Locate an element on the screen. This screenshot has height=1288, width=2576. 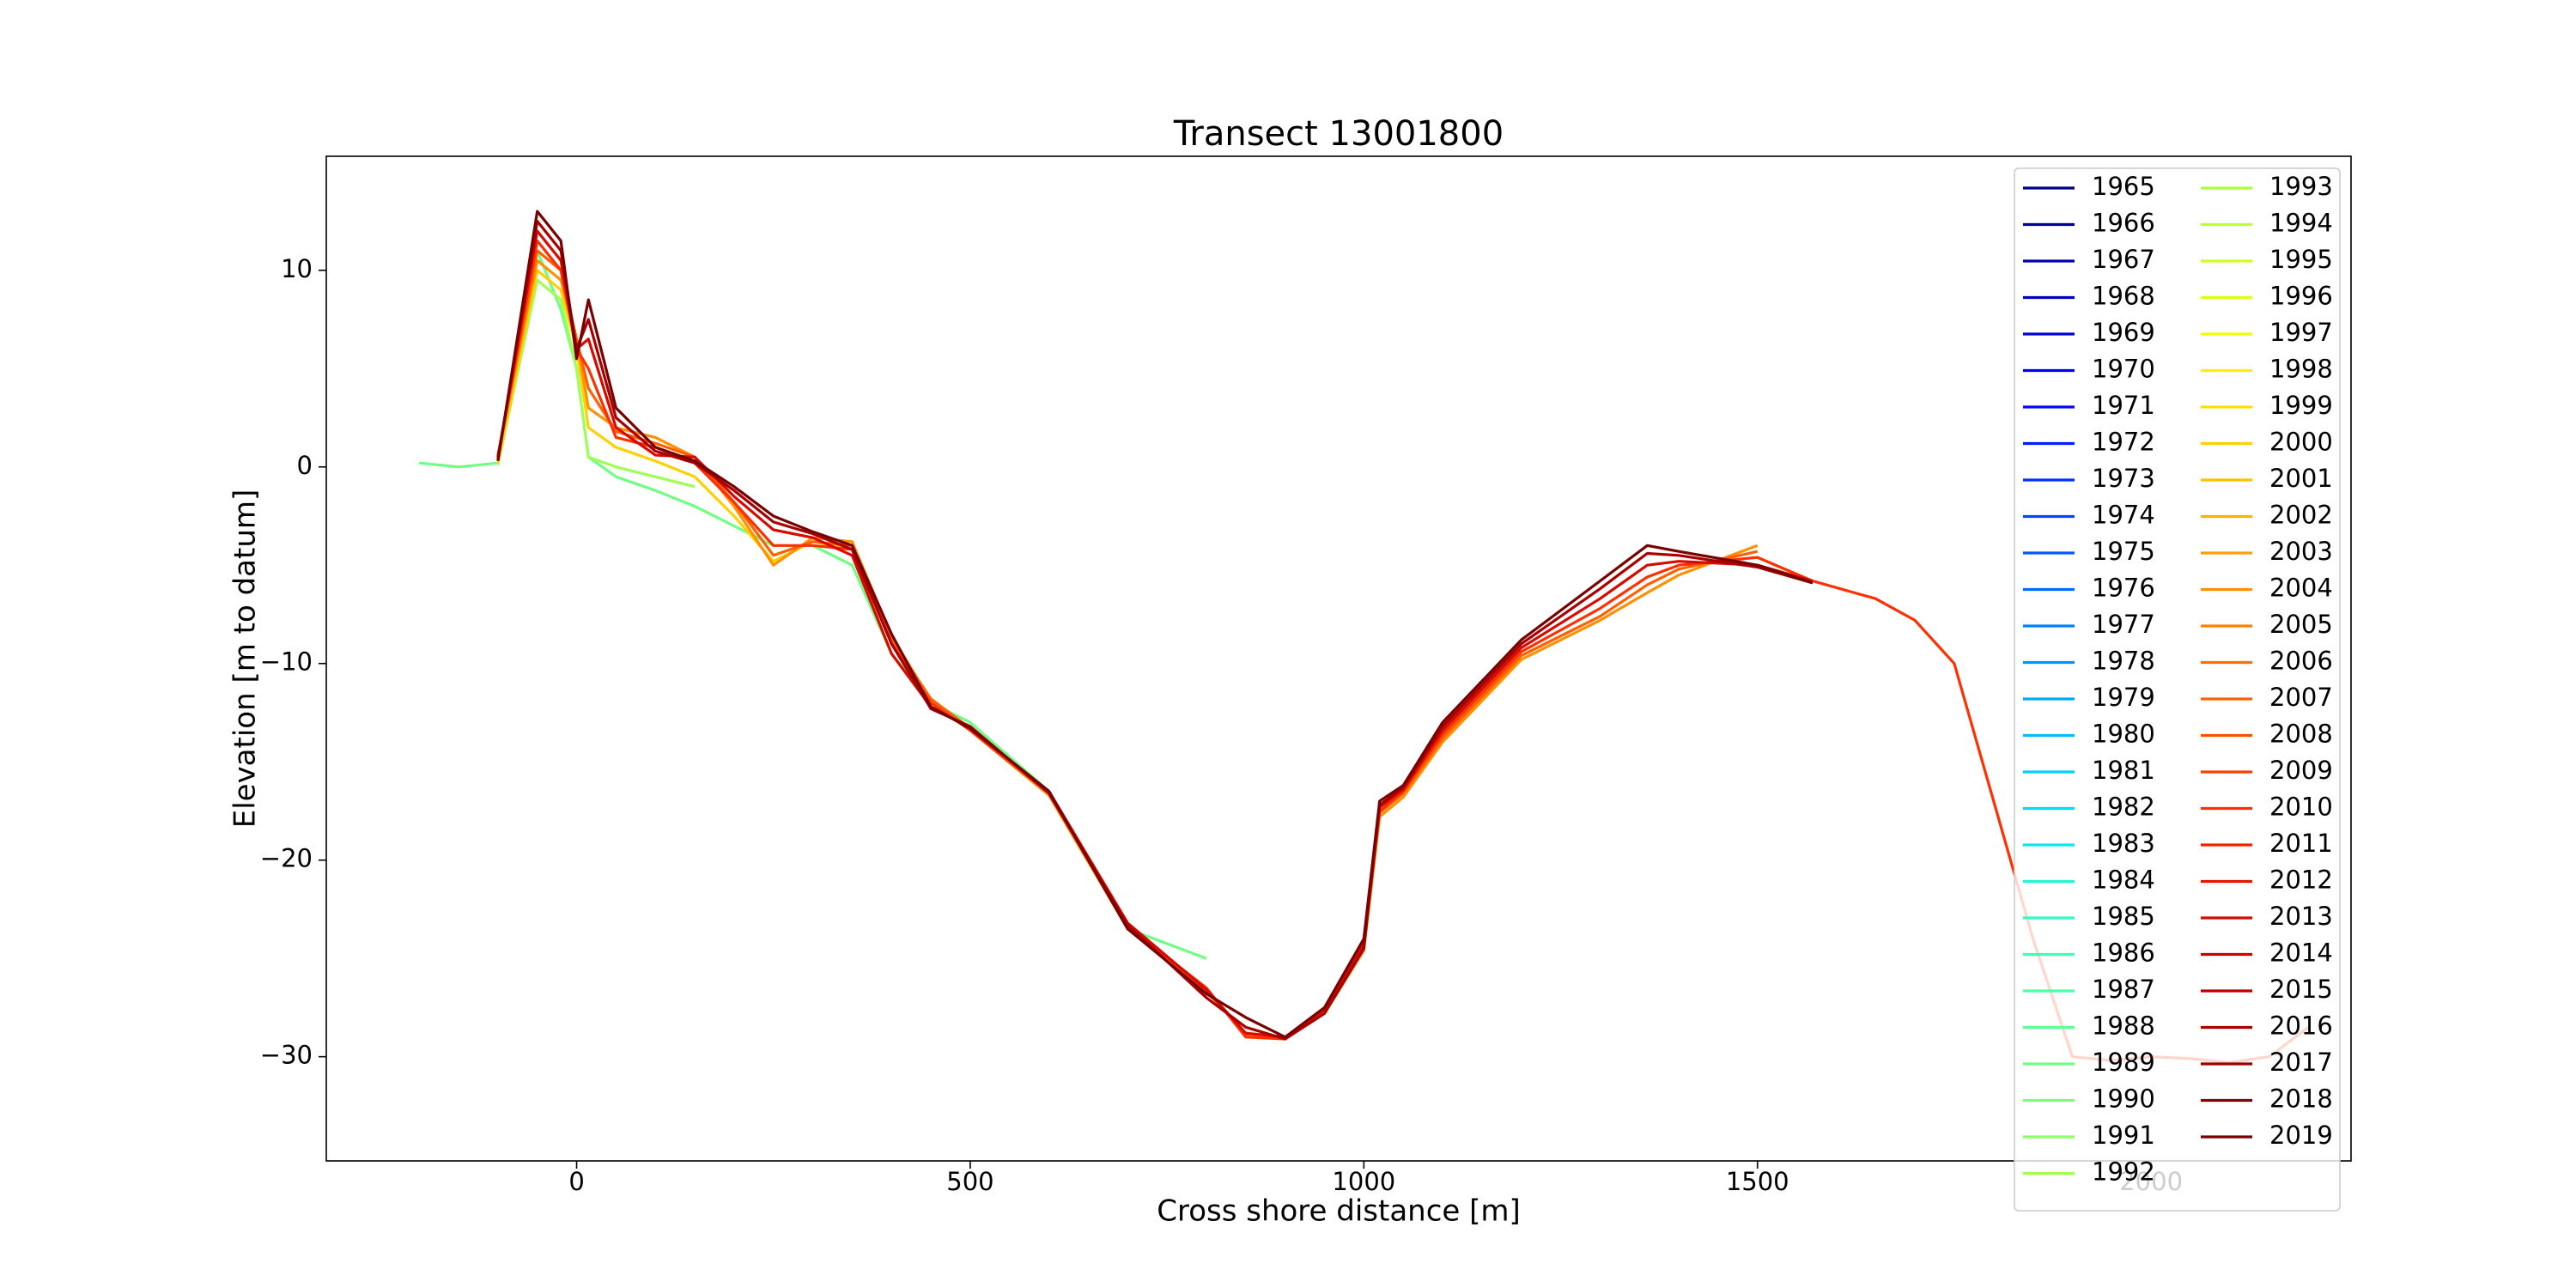
legend-label: 2007 is located at coordinates (2301, 697).